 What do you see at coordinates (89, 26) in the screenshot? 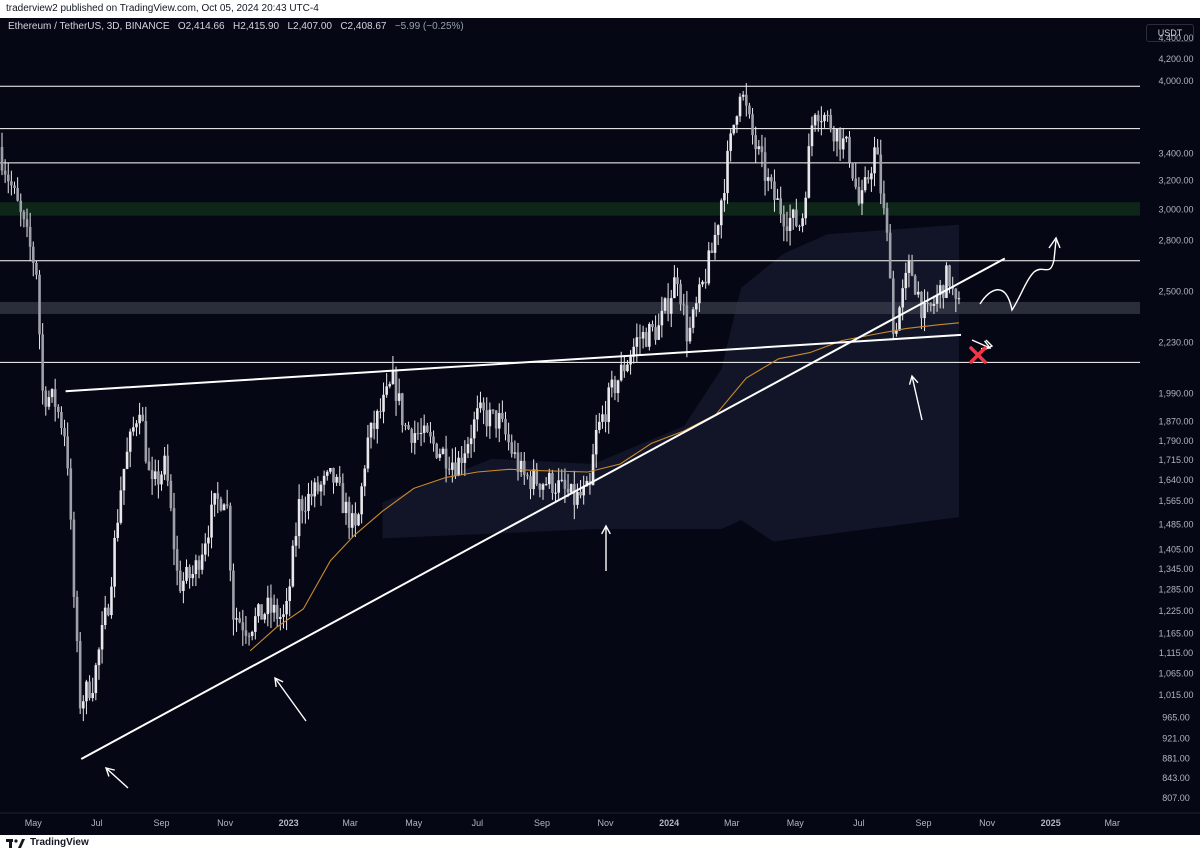
I see `symbol-name: Ethereum / TetherUS, 3D, BINANCE` at bounding box center [89, 26].